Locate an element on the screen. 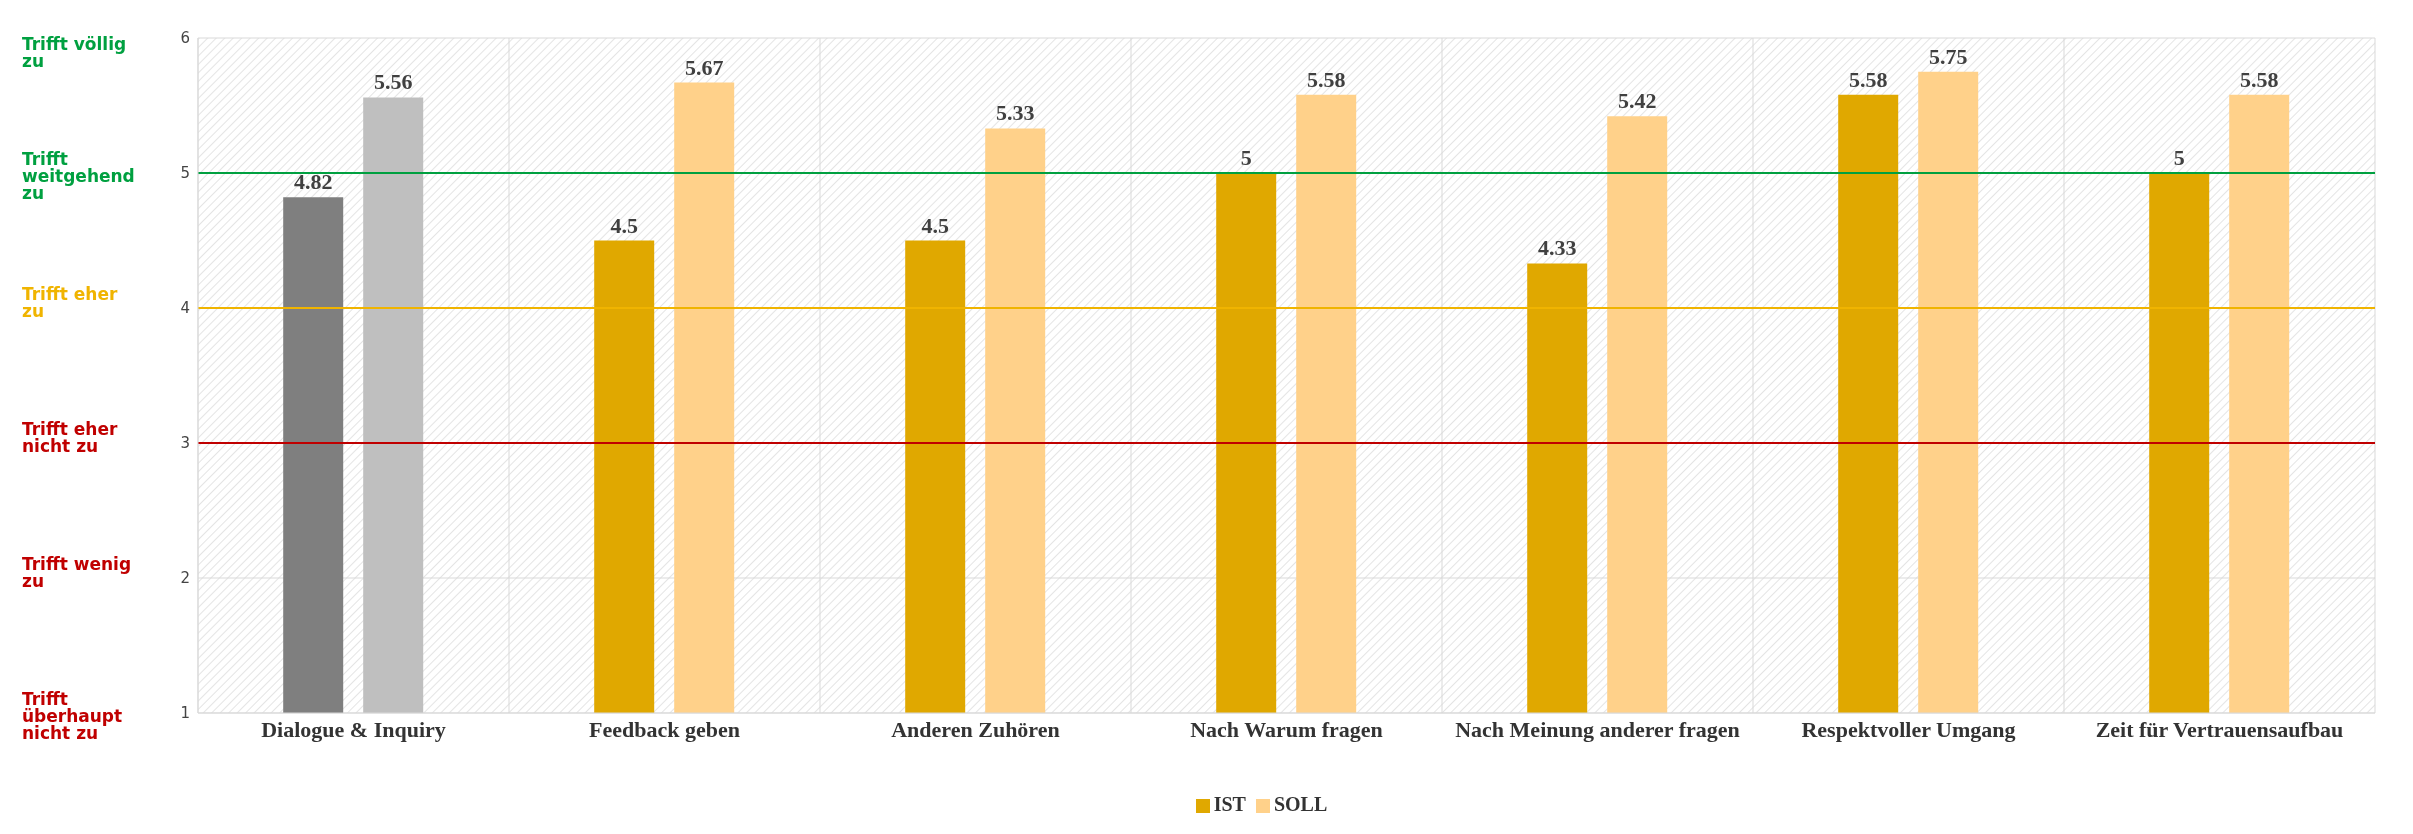 The width and height of the screenshot is (2413, 834). data-label: 5.67 is located at coordinates (704, 67).